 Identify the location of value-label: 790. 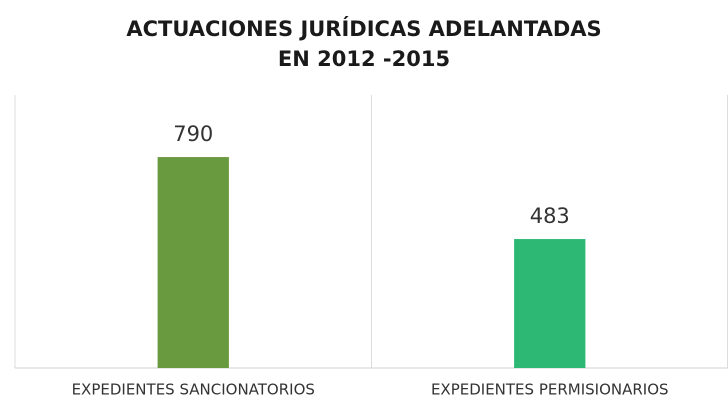
(193, 134).